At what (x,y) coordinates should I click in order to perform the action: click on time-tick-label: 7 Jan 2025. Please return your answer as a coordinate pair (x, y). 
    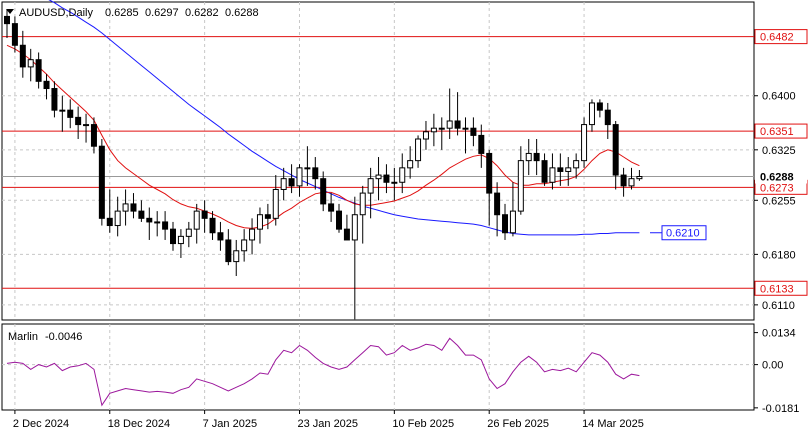
    Looking at the image, I should click on (230, 424).